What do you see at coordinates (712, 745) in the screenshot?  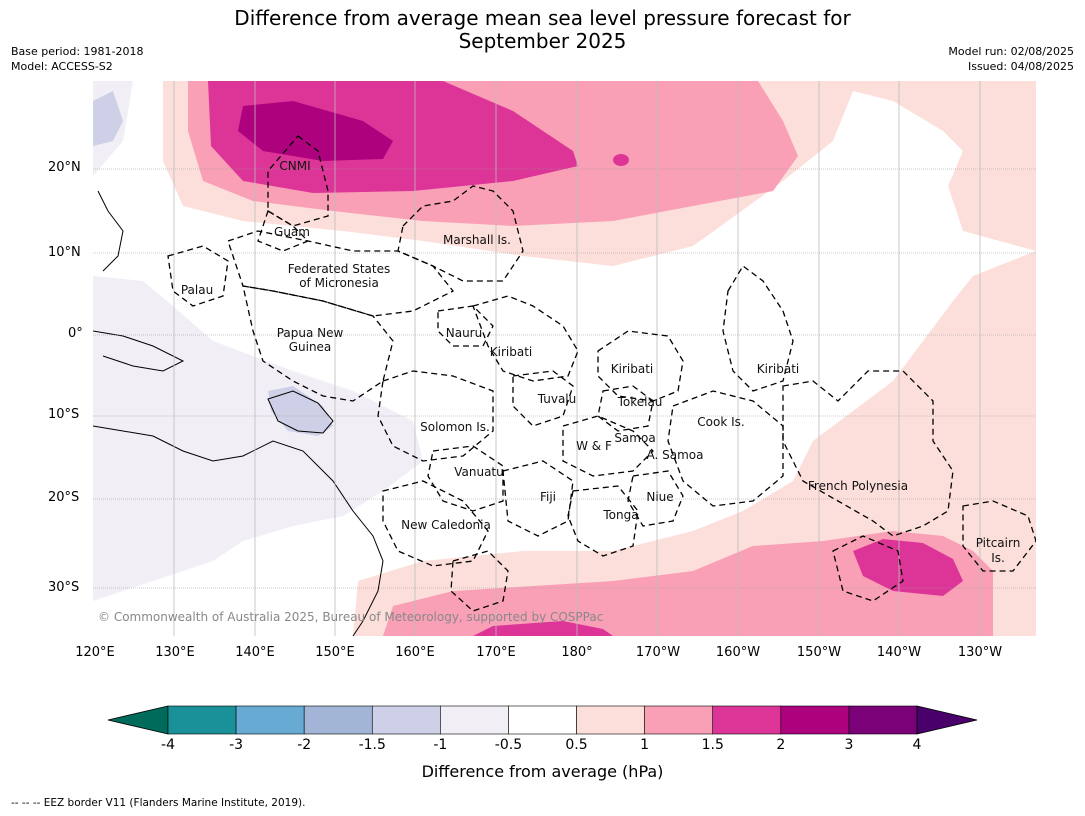 I see `colorbar-tick-label: 1.5` at bounding box center [712, 745].